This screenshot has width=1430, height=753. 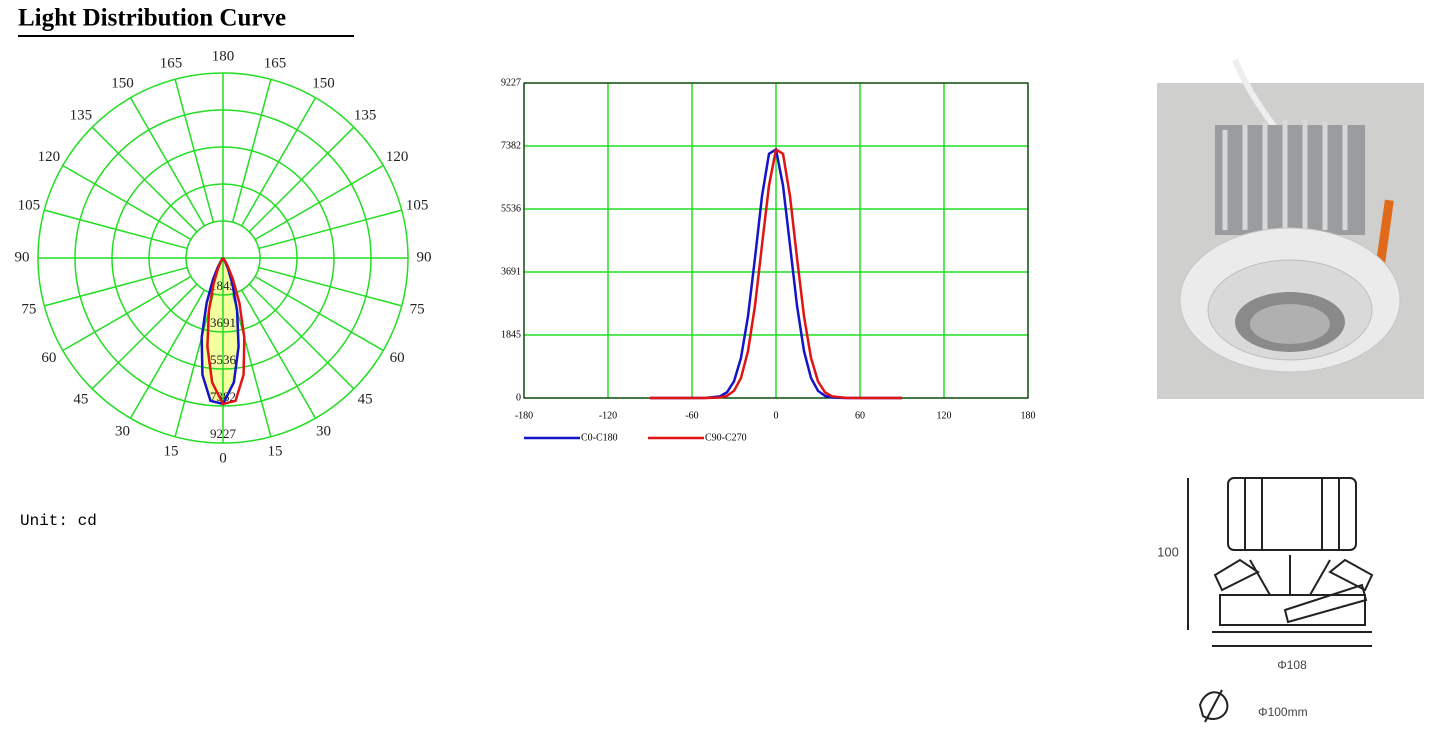 What do you see at coordinates (1290, 228) in the screenshot?
I see `product-photo` at bounding box center [1290, 228].